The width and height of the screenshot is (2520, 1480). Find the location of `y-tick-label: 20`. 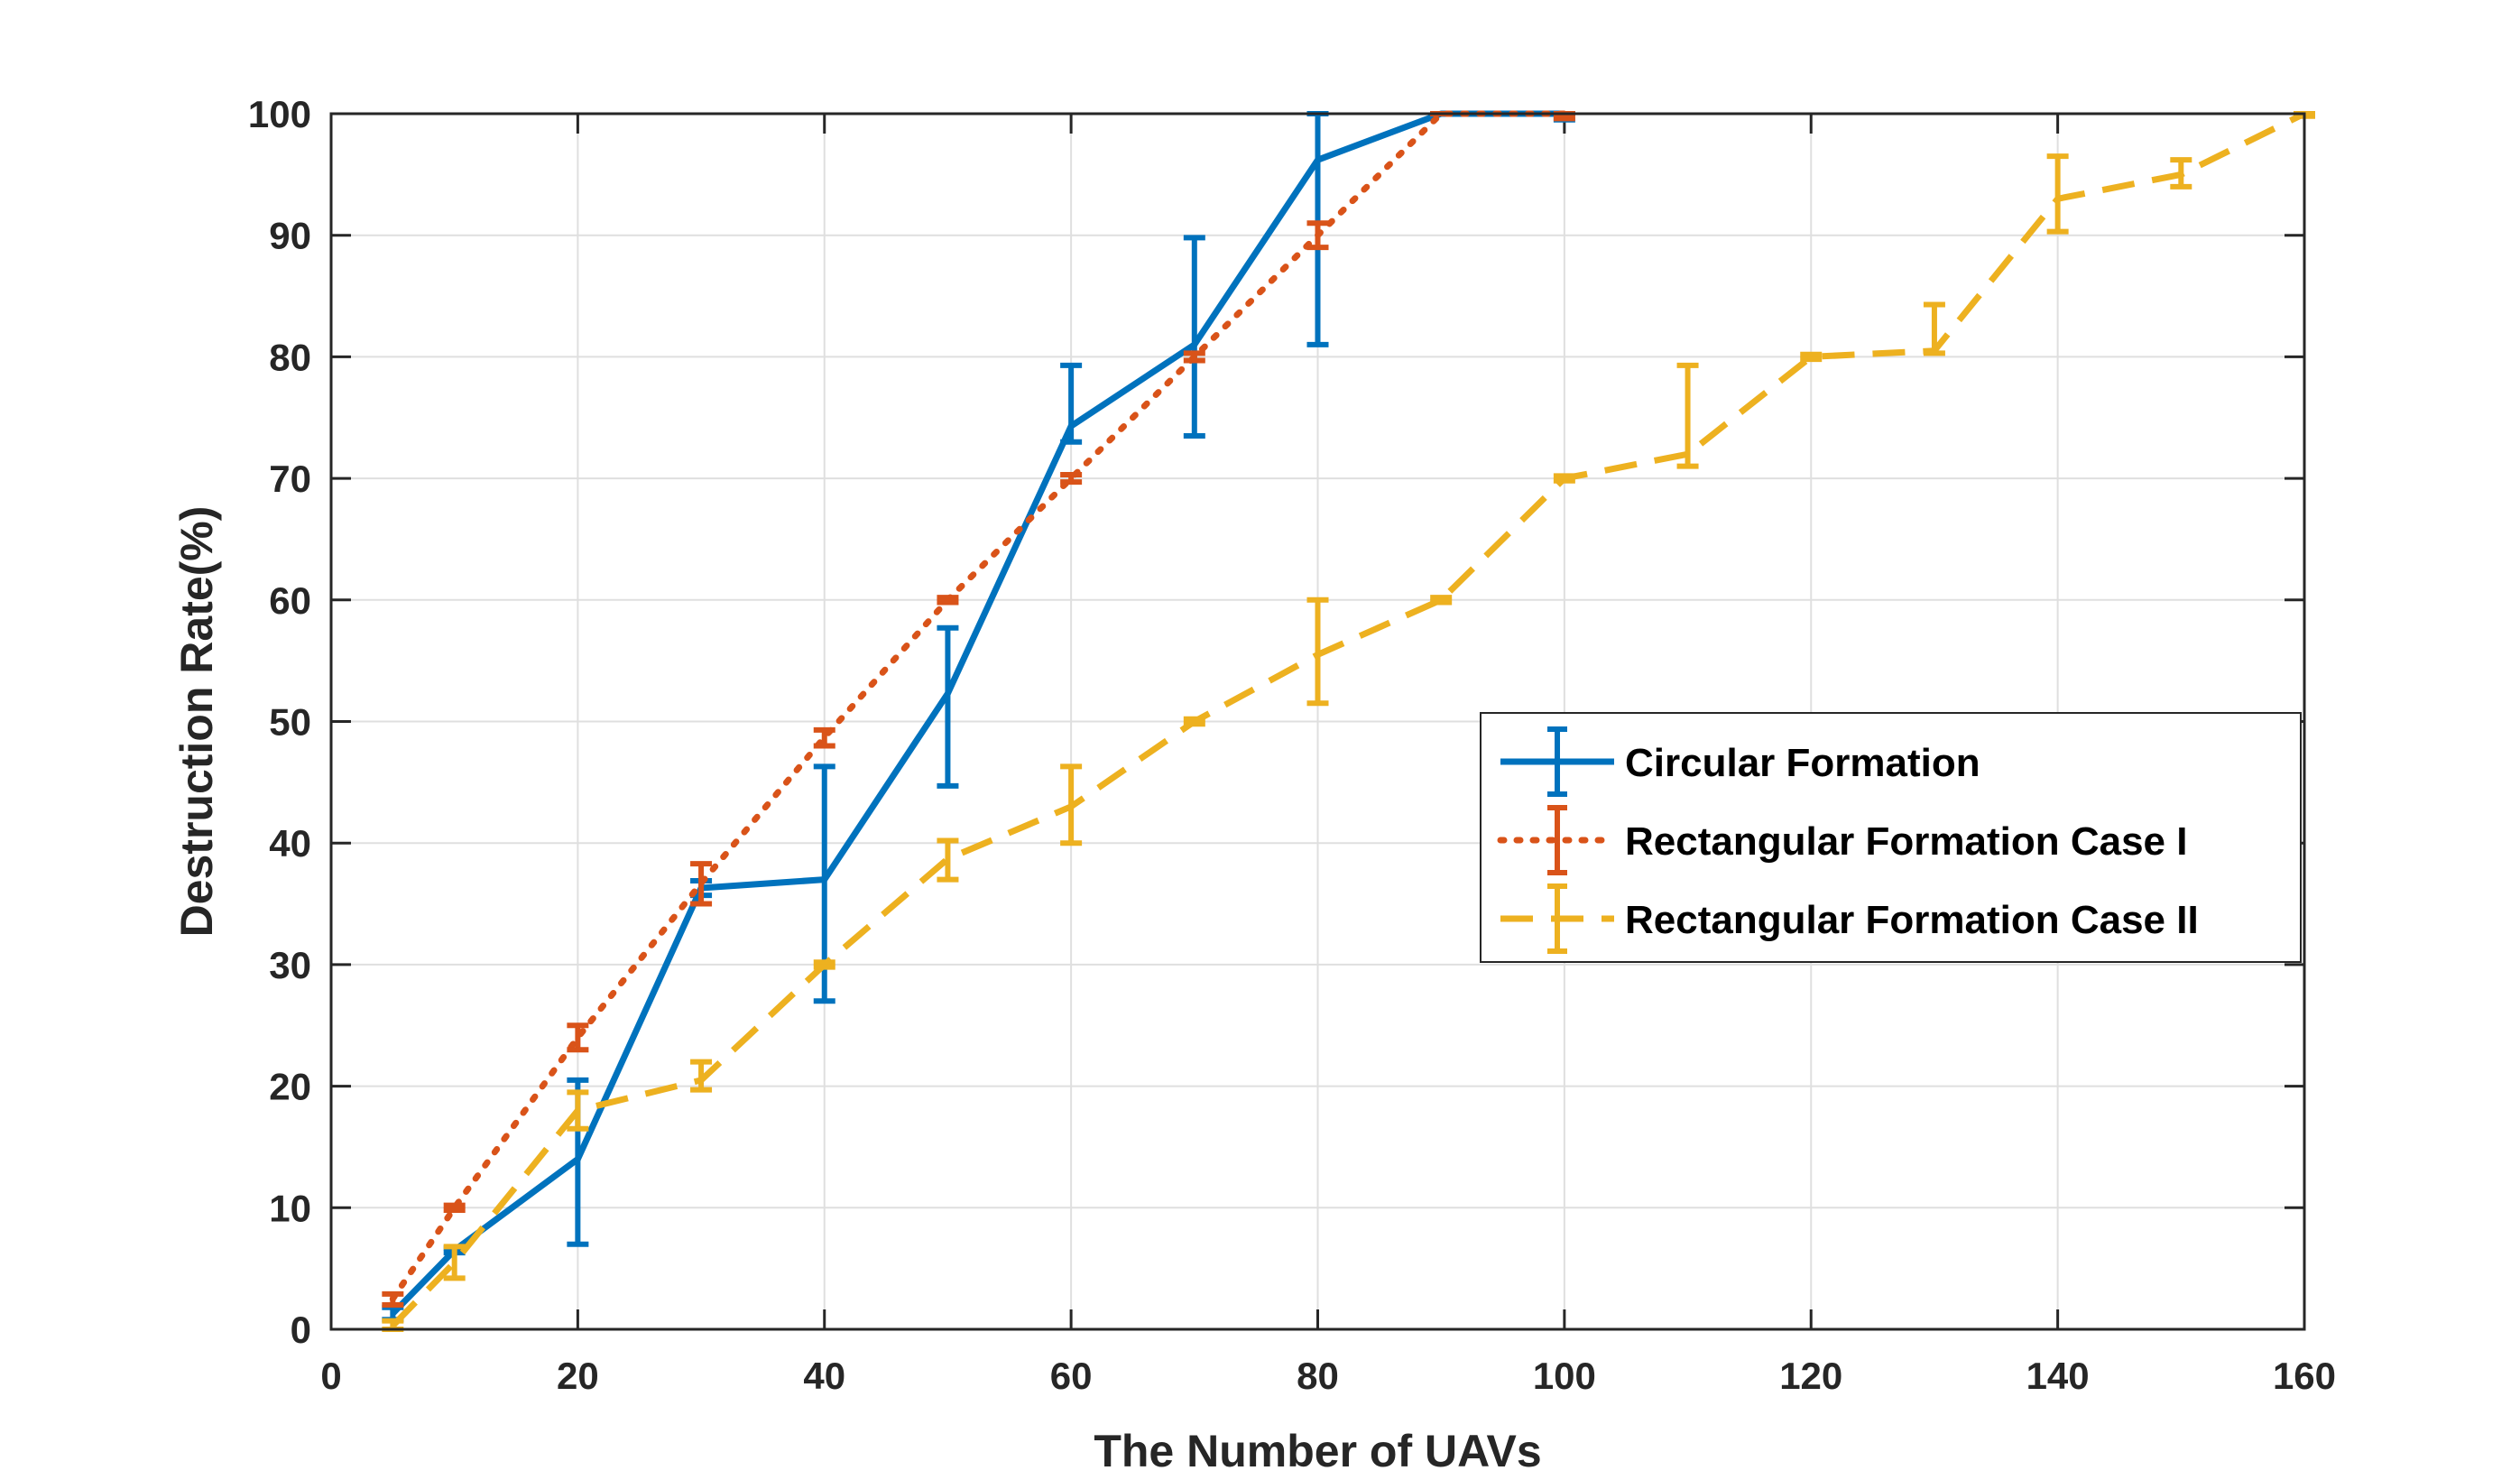

y-tick-label: 20 is located at coordinates (290, 1087).